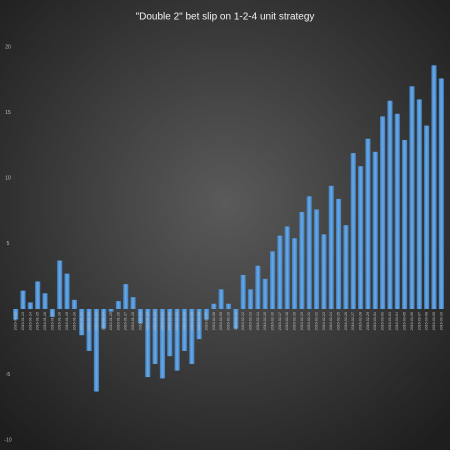  What do you see at coordinates (133, 321) in the screenshot?
I see `x-tick-label: 2016-01-28` at bounding box center [133, 321].